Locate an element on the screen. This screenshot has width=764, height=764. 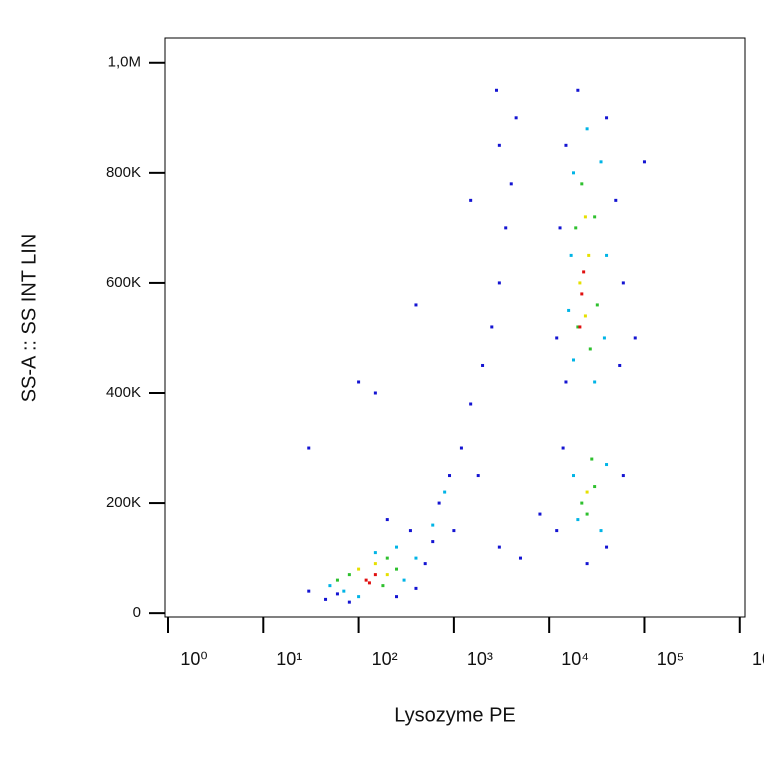
y-tick-label: 800K is located at coordinates (123, 172).